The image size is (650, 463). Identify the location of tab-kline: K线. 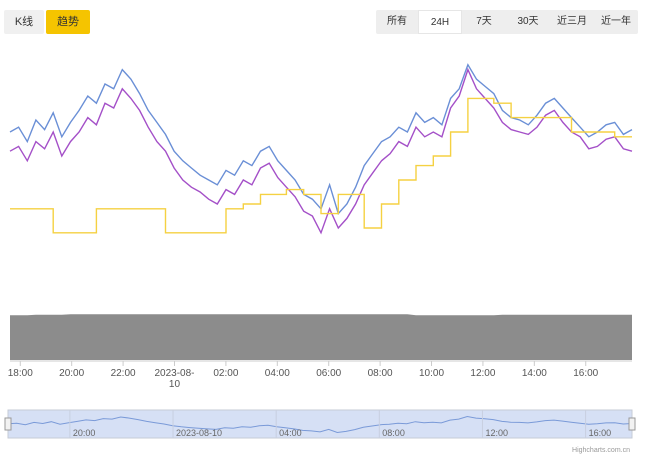
(24, 22).